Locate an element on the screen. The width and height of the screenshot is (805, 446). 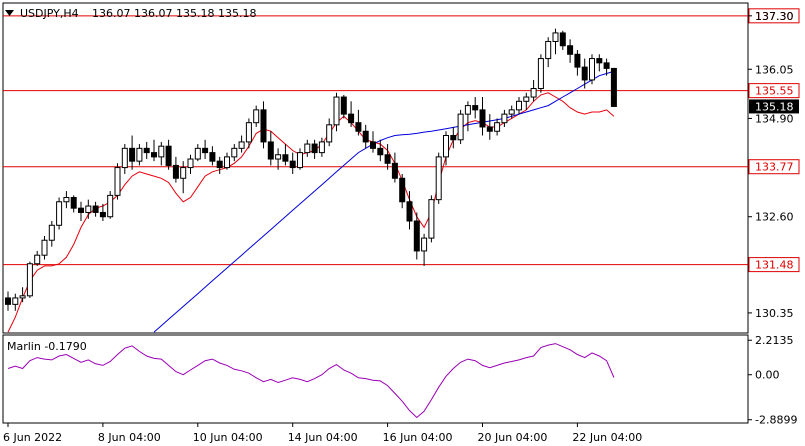
dropdown-arrow-icon is located at coordinates (9, 13).